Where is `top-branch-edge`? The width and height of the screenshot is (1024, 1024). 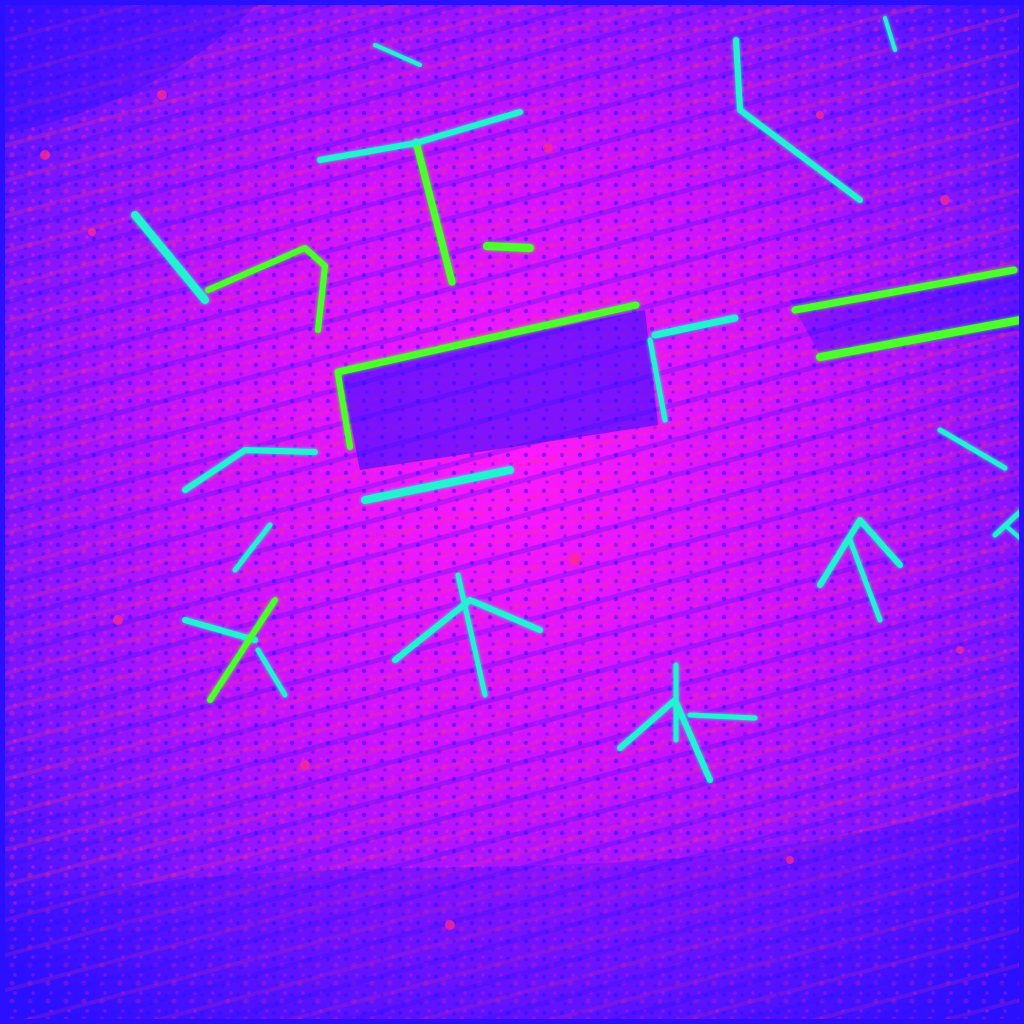
top-branch-edge is located at coordinates (420, 136).